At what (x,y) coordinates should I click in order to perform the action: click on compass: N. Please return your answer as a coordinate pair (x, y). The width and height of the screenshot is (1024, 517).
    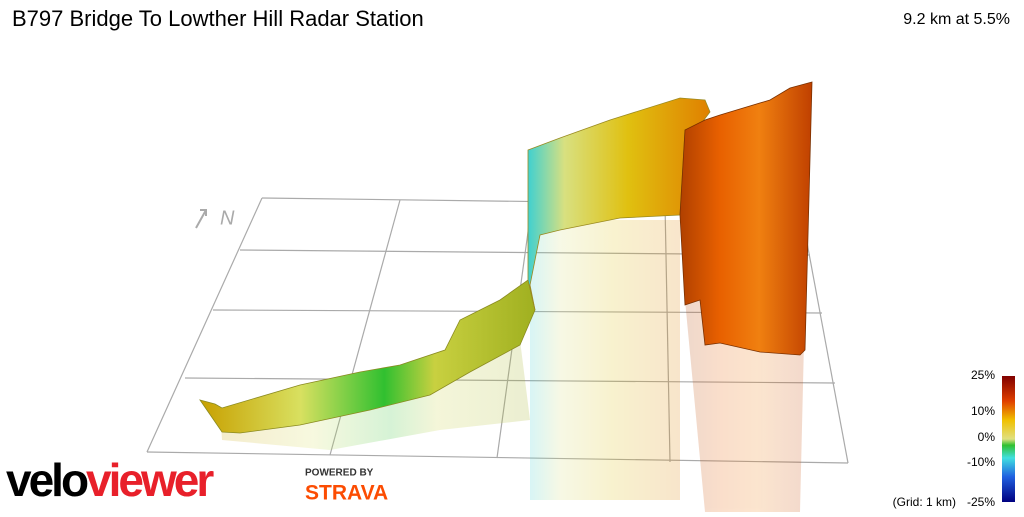
    Looking at the image, I should click on (215, 218).